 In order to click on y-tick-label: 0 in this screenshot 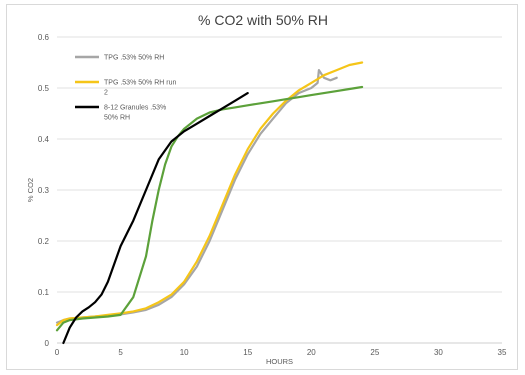, I will do `click(47, 343)`.